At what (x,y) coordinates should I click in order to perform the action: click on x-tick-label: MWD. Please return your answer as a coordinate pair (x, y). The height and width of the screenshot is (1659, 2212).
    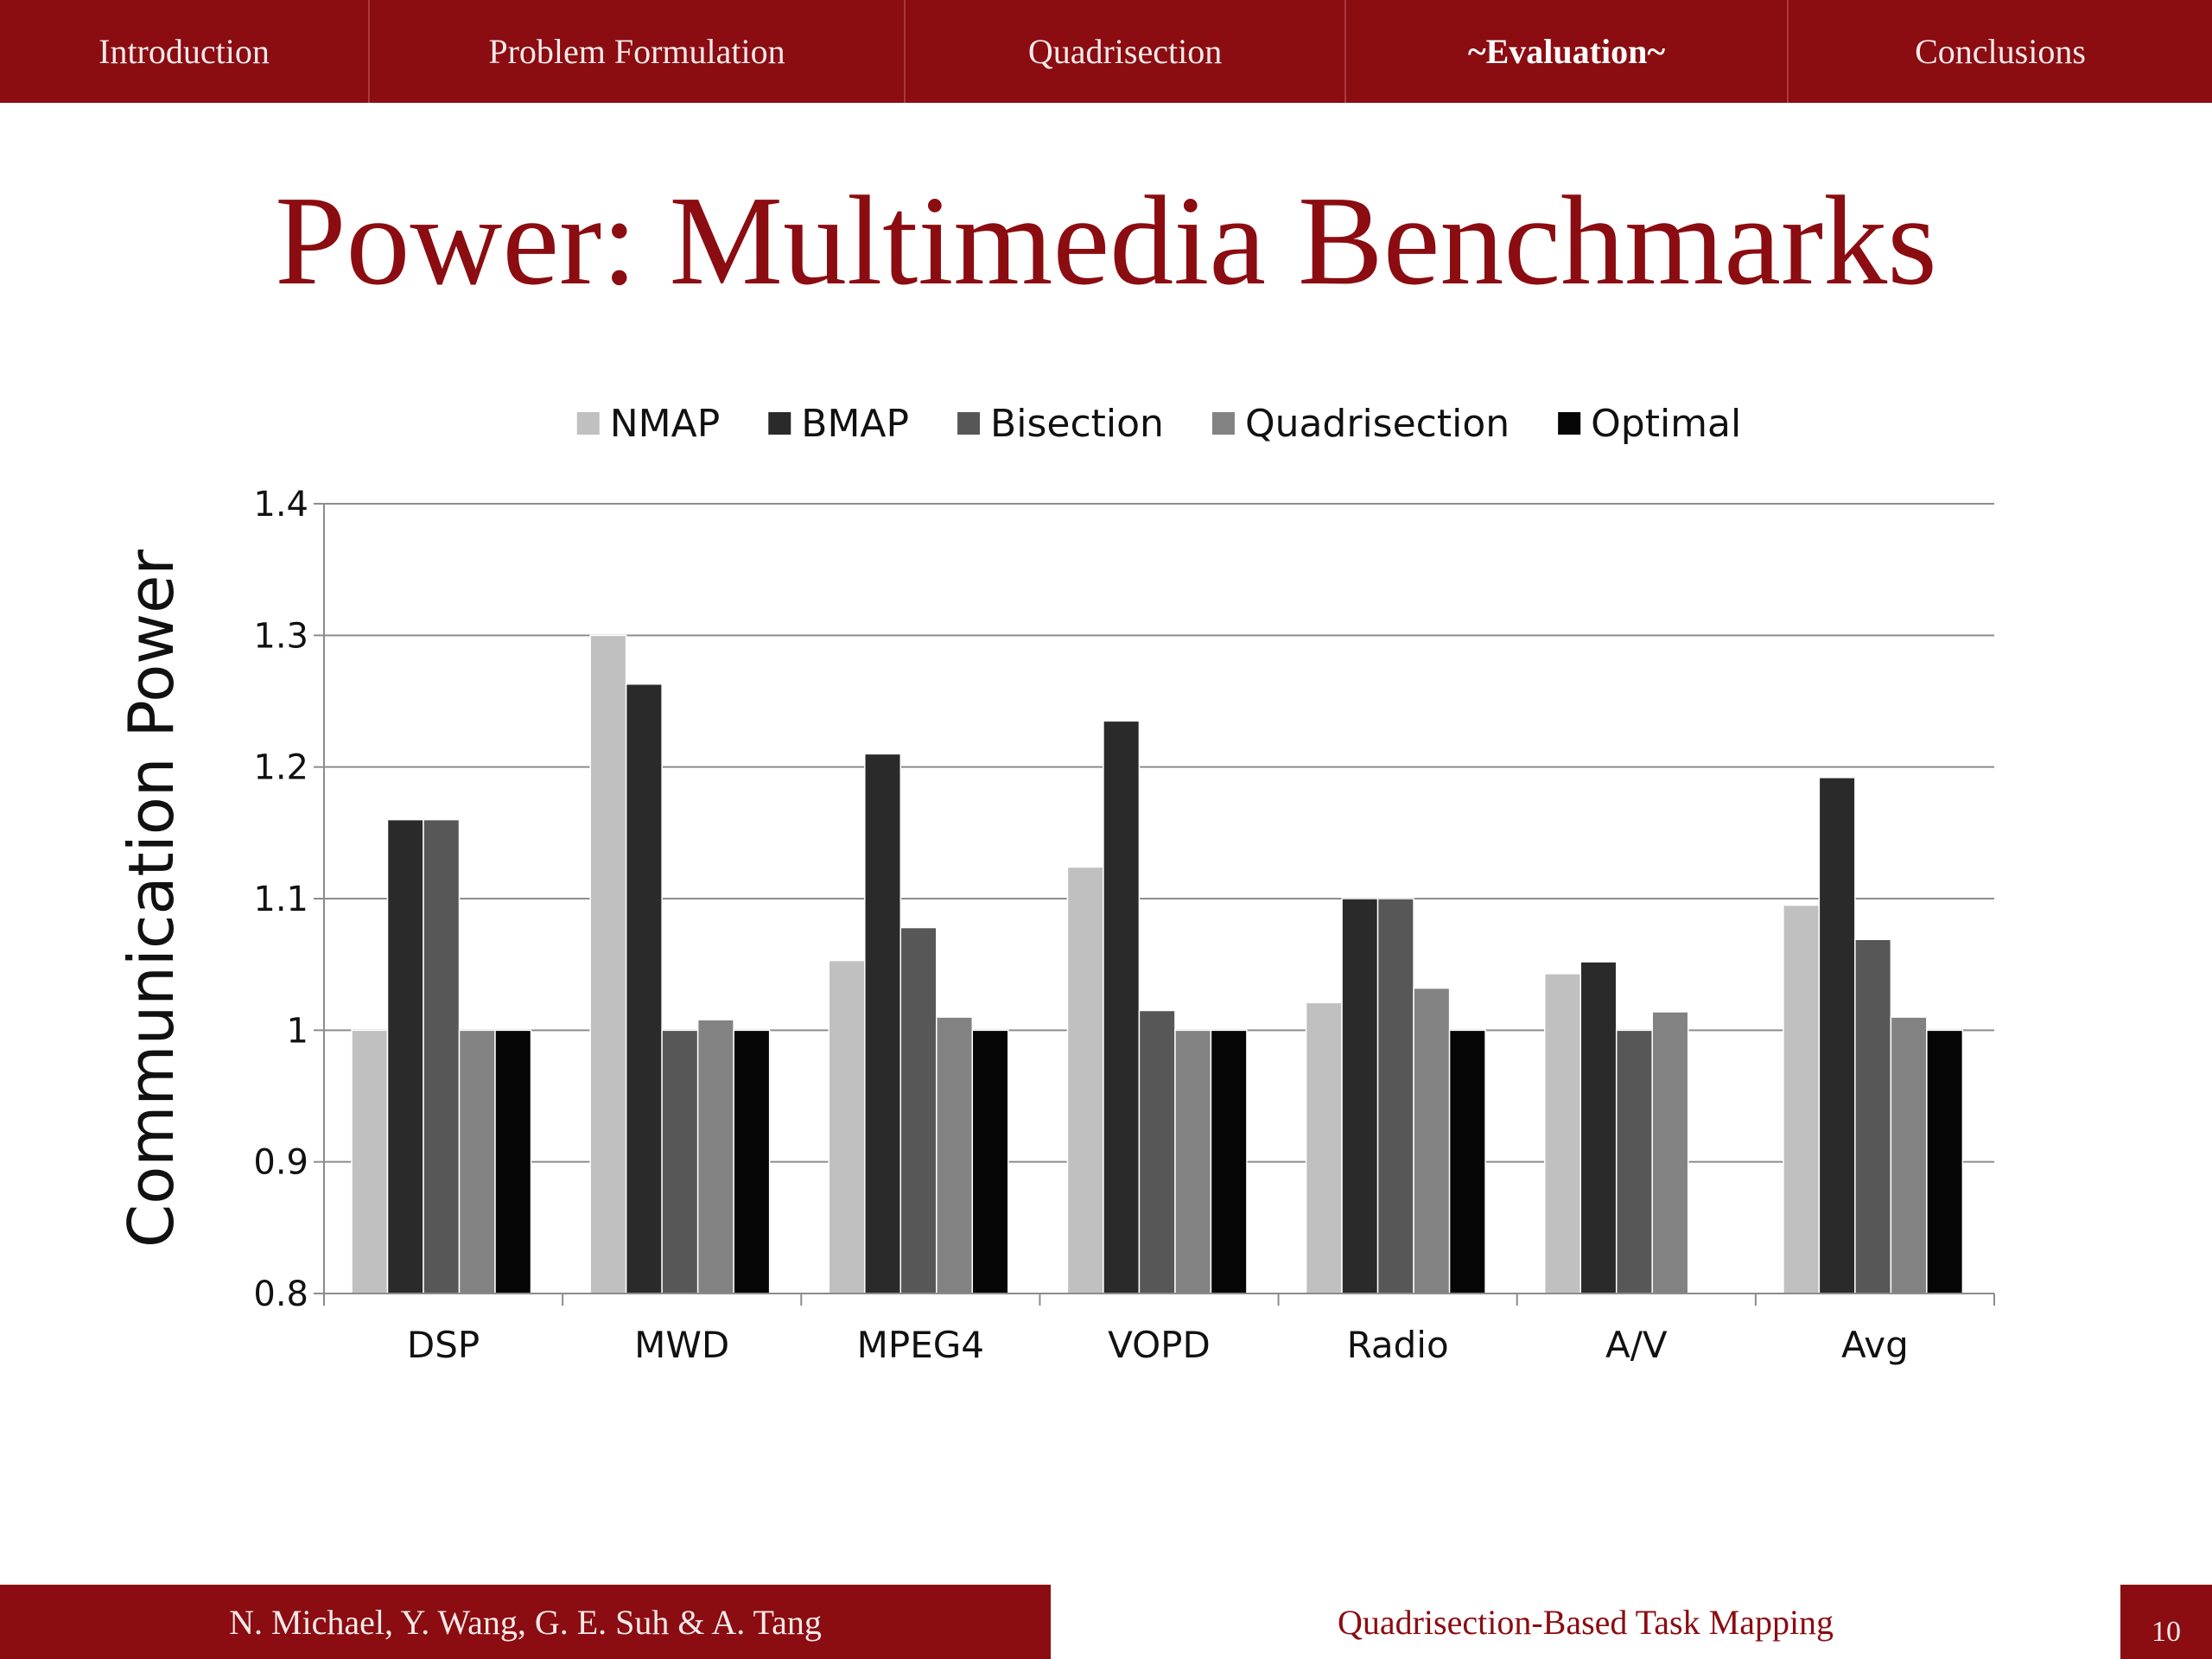
    Looking at the image, I should click on (681, 1345).